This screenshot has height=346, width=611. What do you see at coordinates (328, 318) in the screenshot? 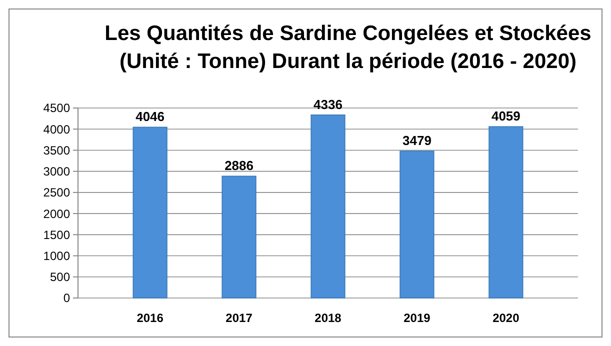
I see `x-tick-label: 2018` at bounding box center [328, 318].